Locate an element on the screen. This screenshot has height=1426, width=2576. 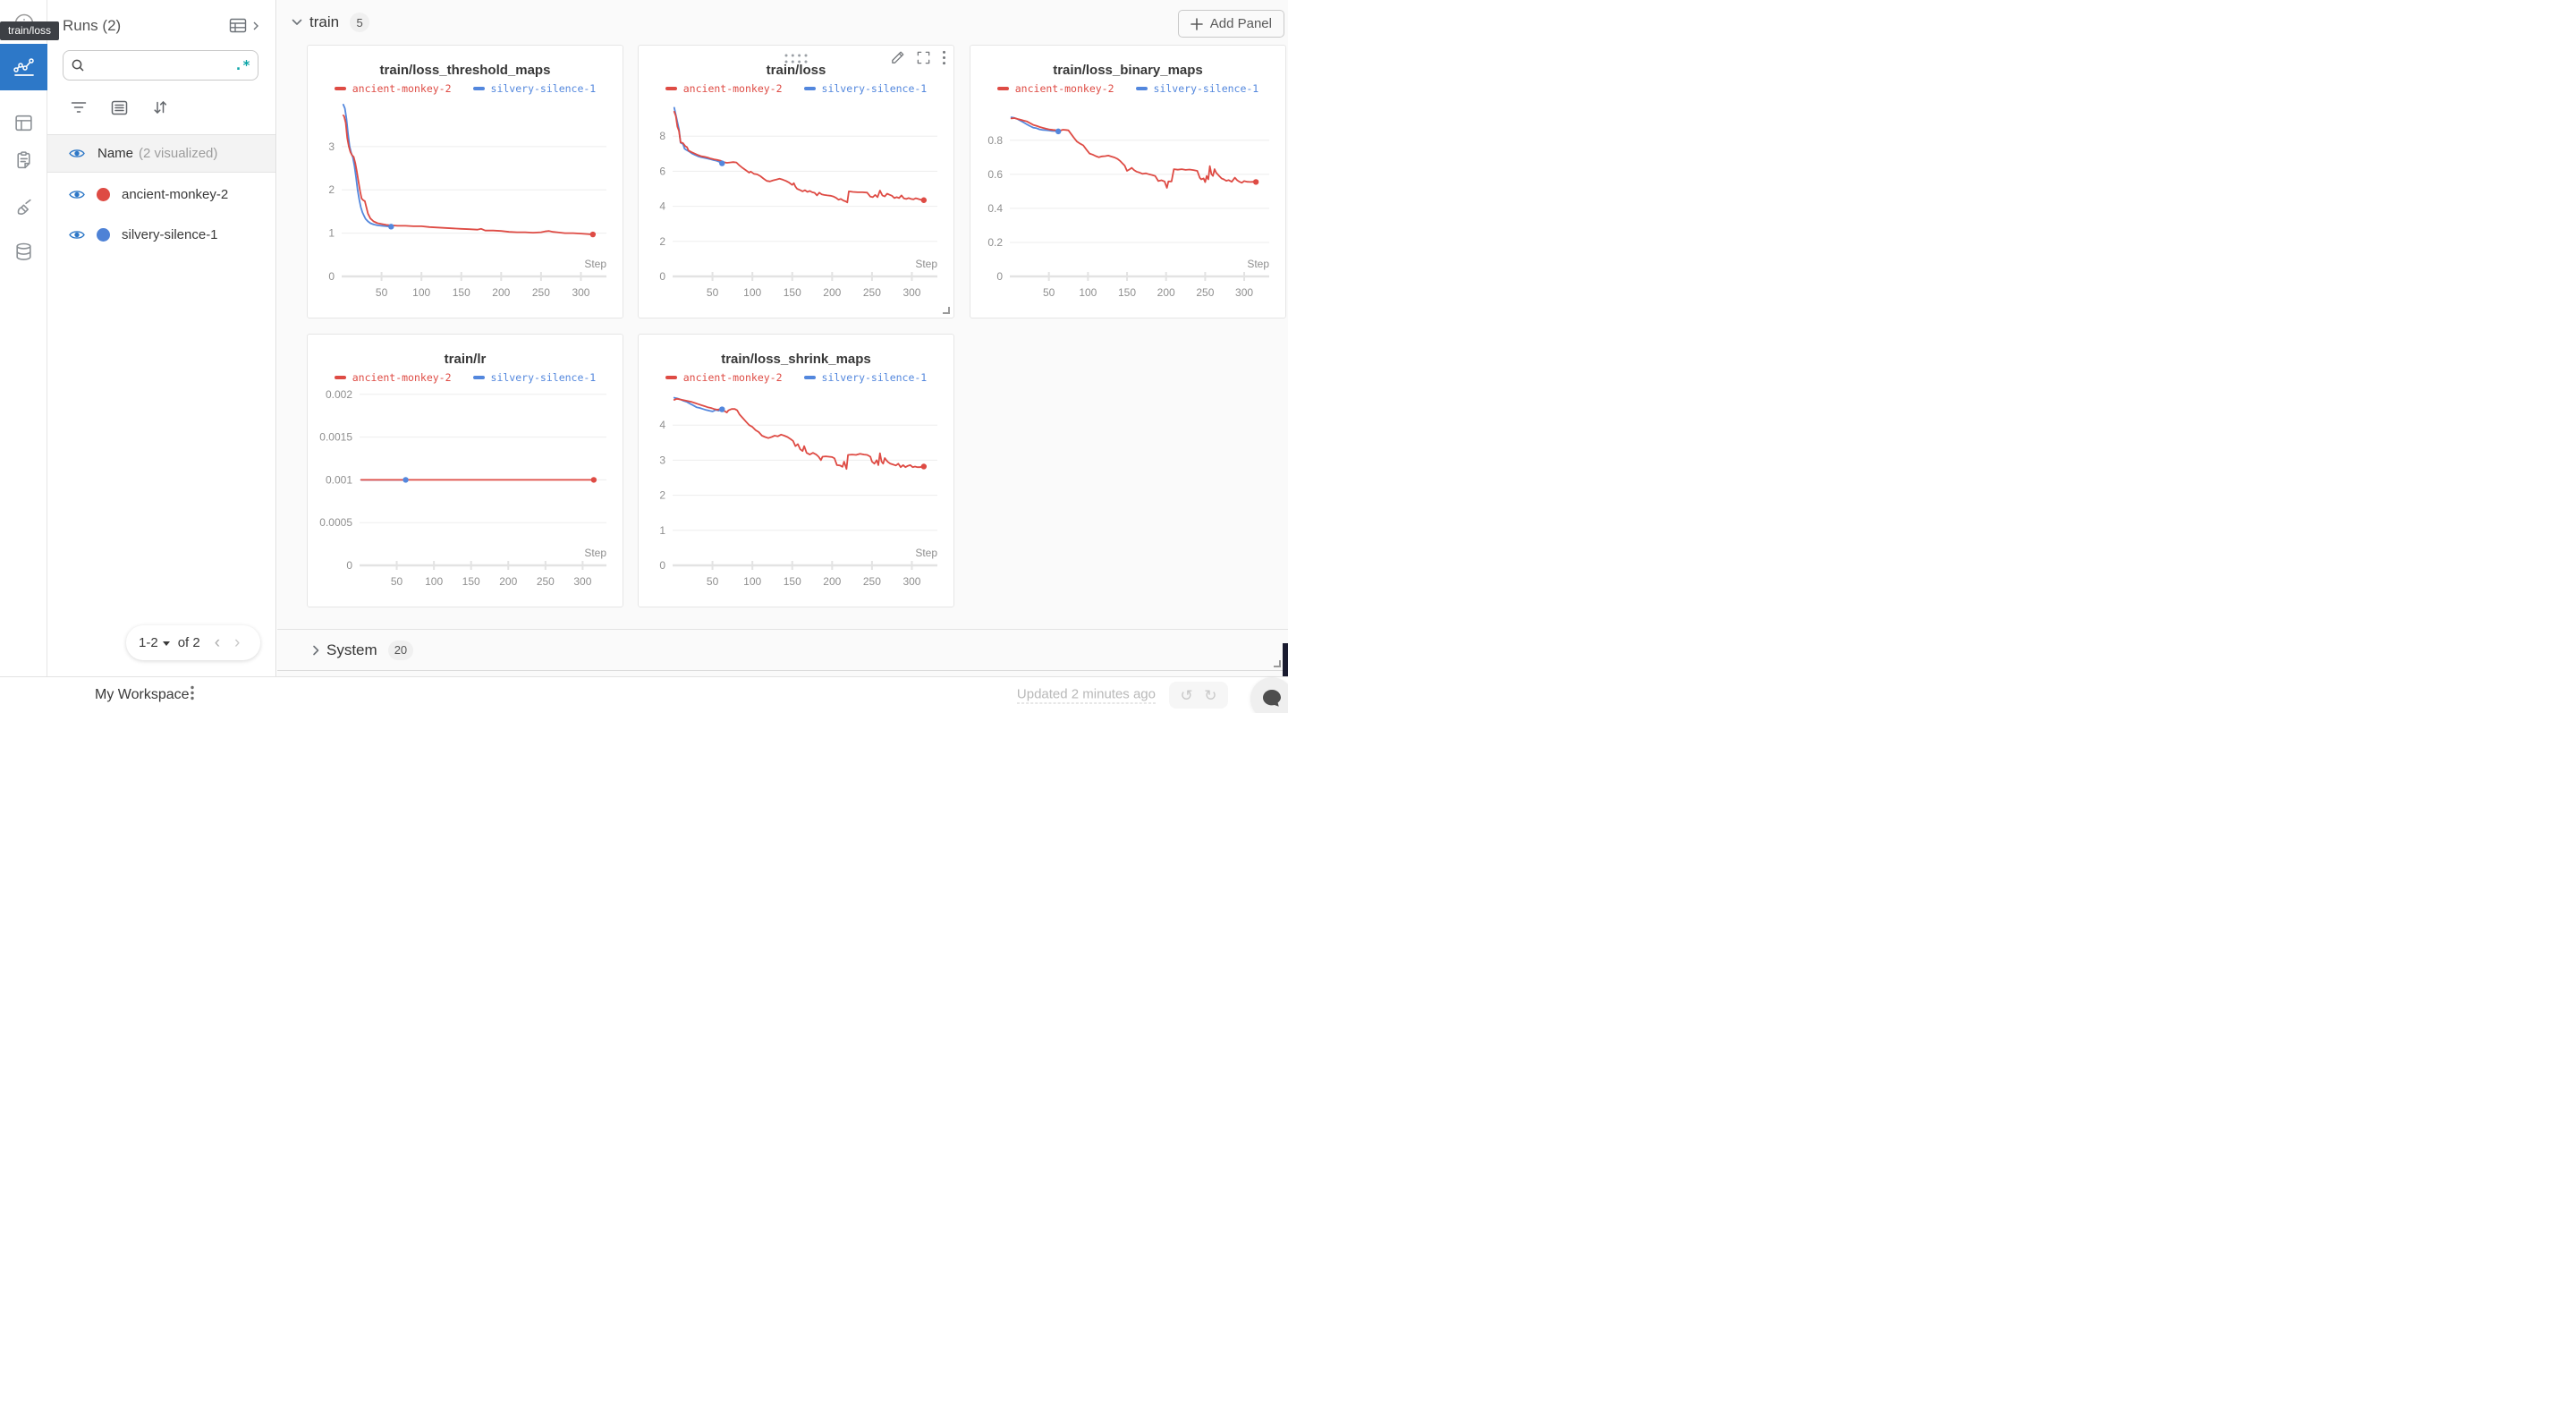
prev-page-button: ‹ is located at coordinates (217, 642).